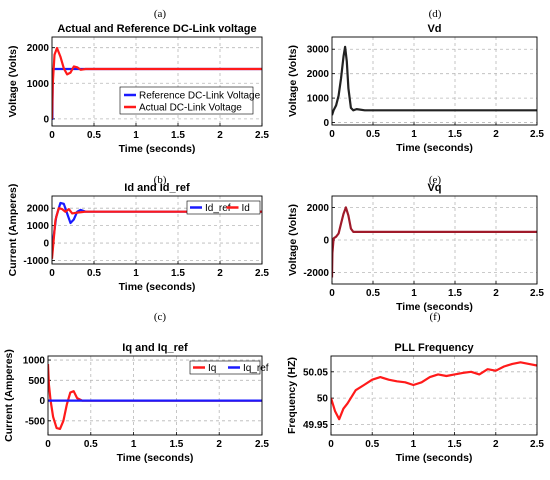 The width and height of the screenshot is (550, 480). I want to click on chart-title: PLL Frequency, so click(434, 348).